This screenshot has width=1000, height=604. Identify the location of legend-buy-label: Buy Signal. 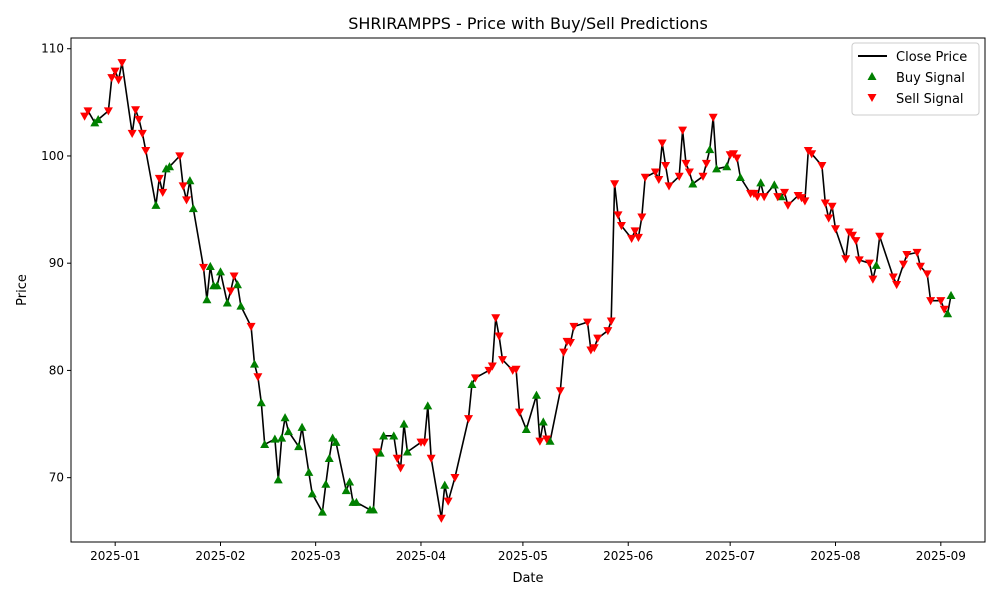
(930, 78).